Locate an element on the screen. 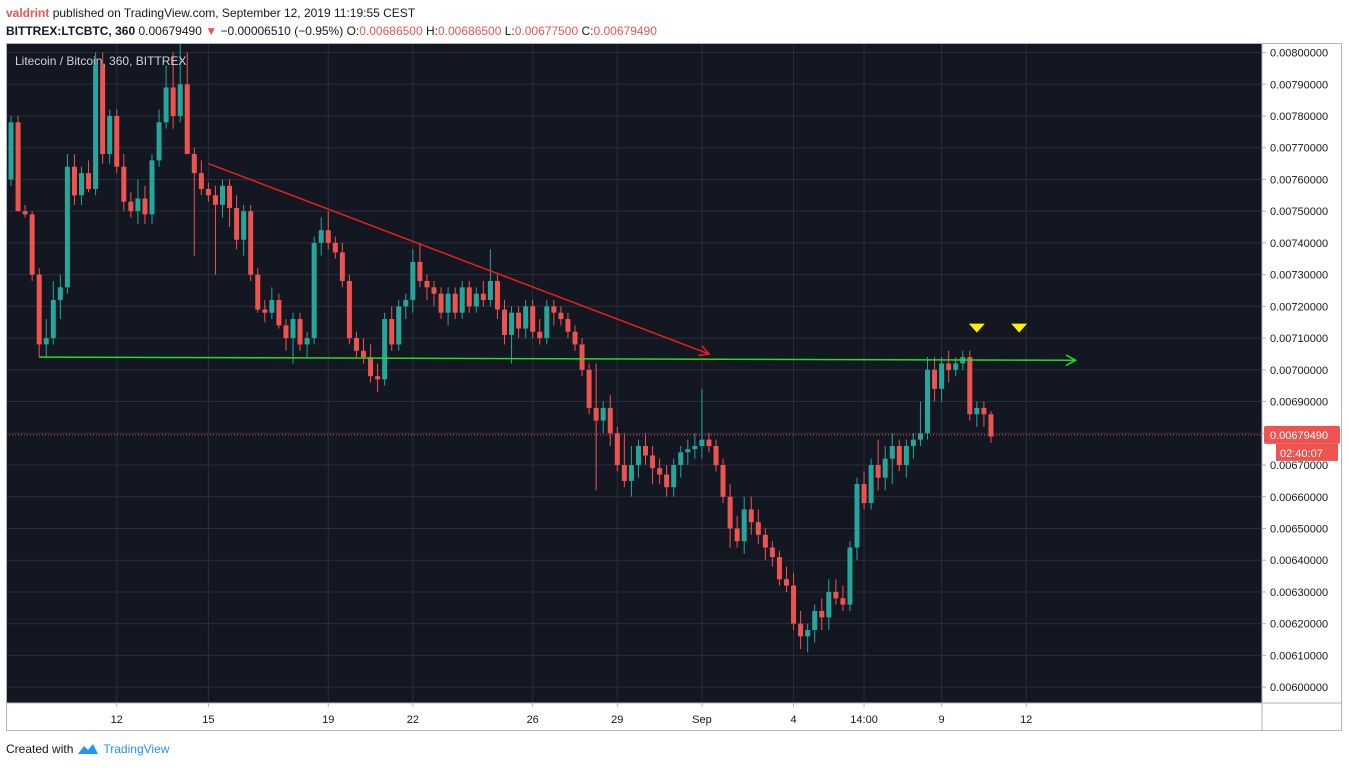 This screenshot has width=1348, height=768. author-link: valdrint is located at coordinates (28, 13).